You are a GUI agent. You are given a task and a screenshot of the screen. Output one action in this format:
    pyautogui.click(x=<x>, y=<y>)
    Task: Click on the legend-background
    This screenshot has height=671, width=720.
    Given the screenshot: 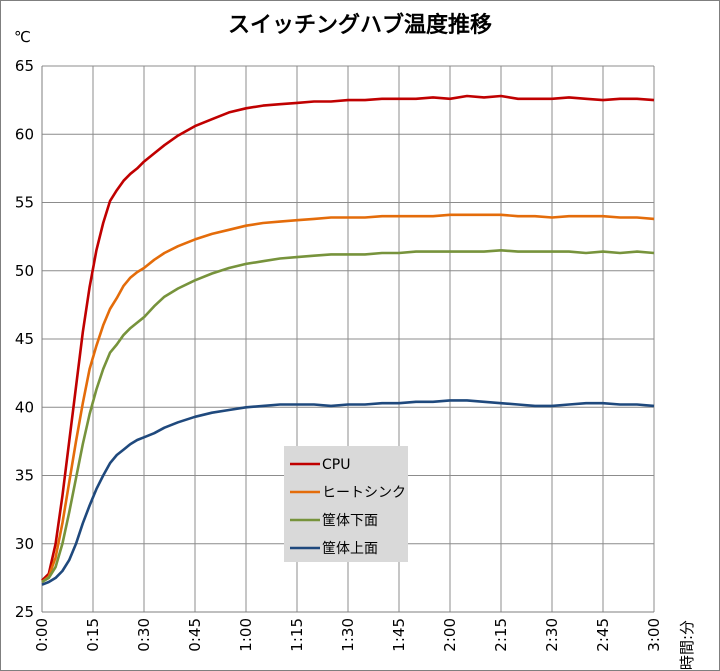 What is the action you would take?
    pyautogui.click(x=346, y=504)
    